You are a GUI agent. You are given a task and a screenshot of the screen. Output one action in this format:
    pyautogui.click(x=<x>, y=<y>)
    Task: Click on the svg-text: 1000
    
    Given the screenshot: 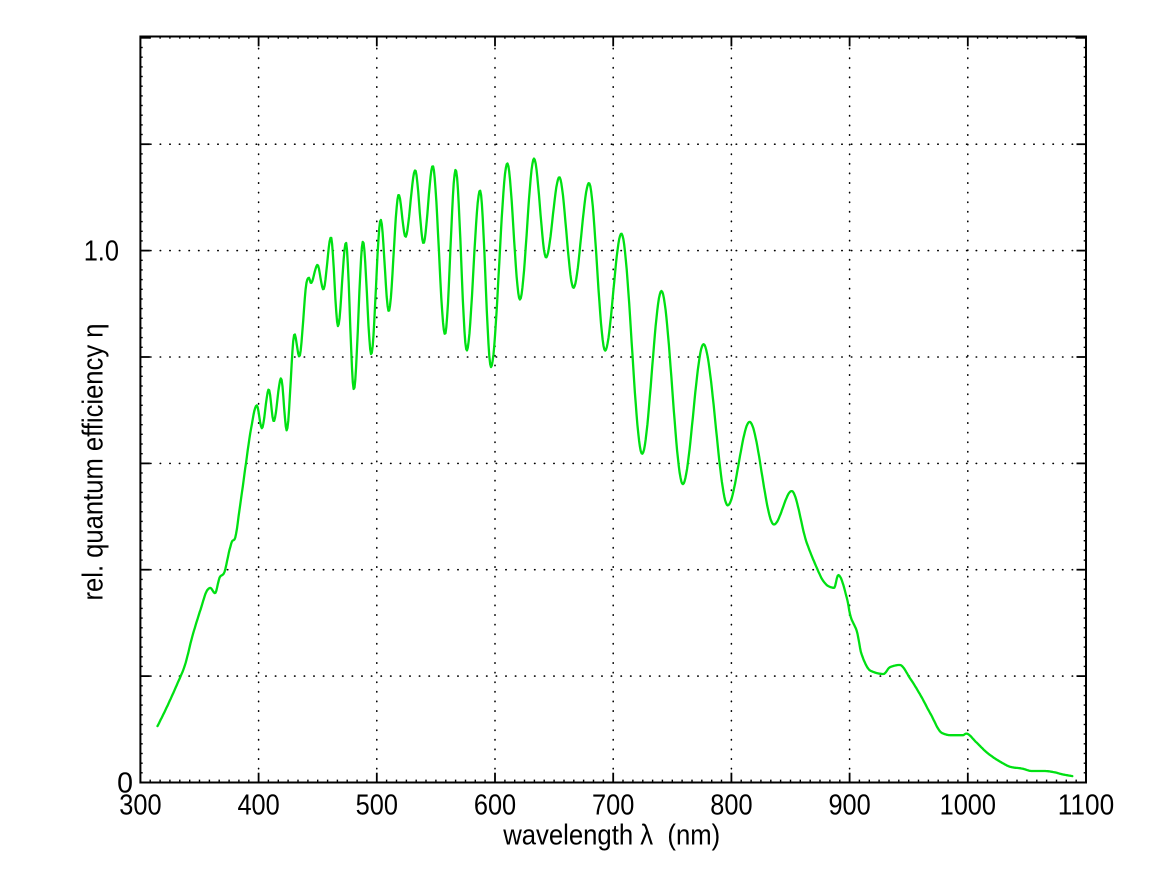 What is the action you would take?
    pyautogui.click(x=968, y=805)
    